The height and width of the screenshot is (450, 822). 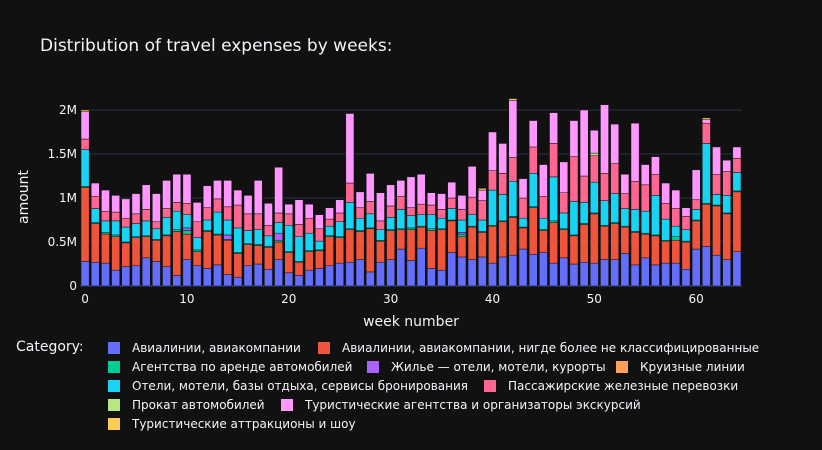 What do you see at coordinates (216, 348) in the screenshot?
I see `legend-label: Авиалинии, авиакомпании` at bounding box center [216, 348].